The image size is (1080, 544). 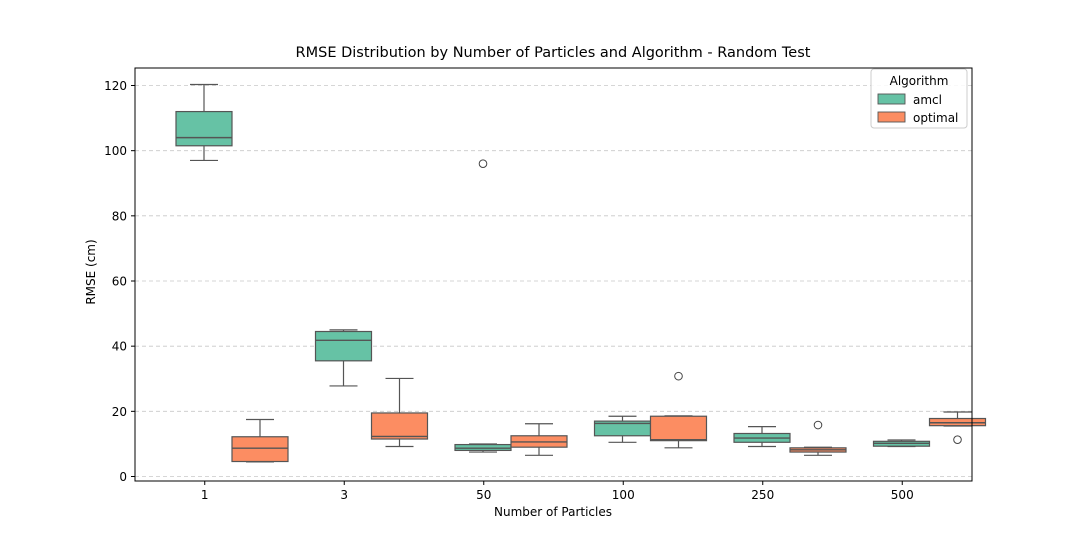 I want to click on x-tick-label: 100, so click(x=623, y=495).